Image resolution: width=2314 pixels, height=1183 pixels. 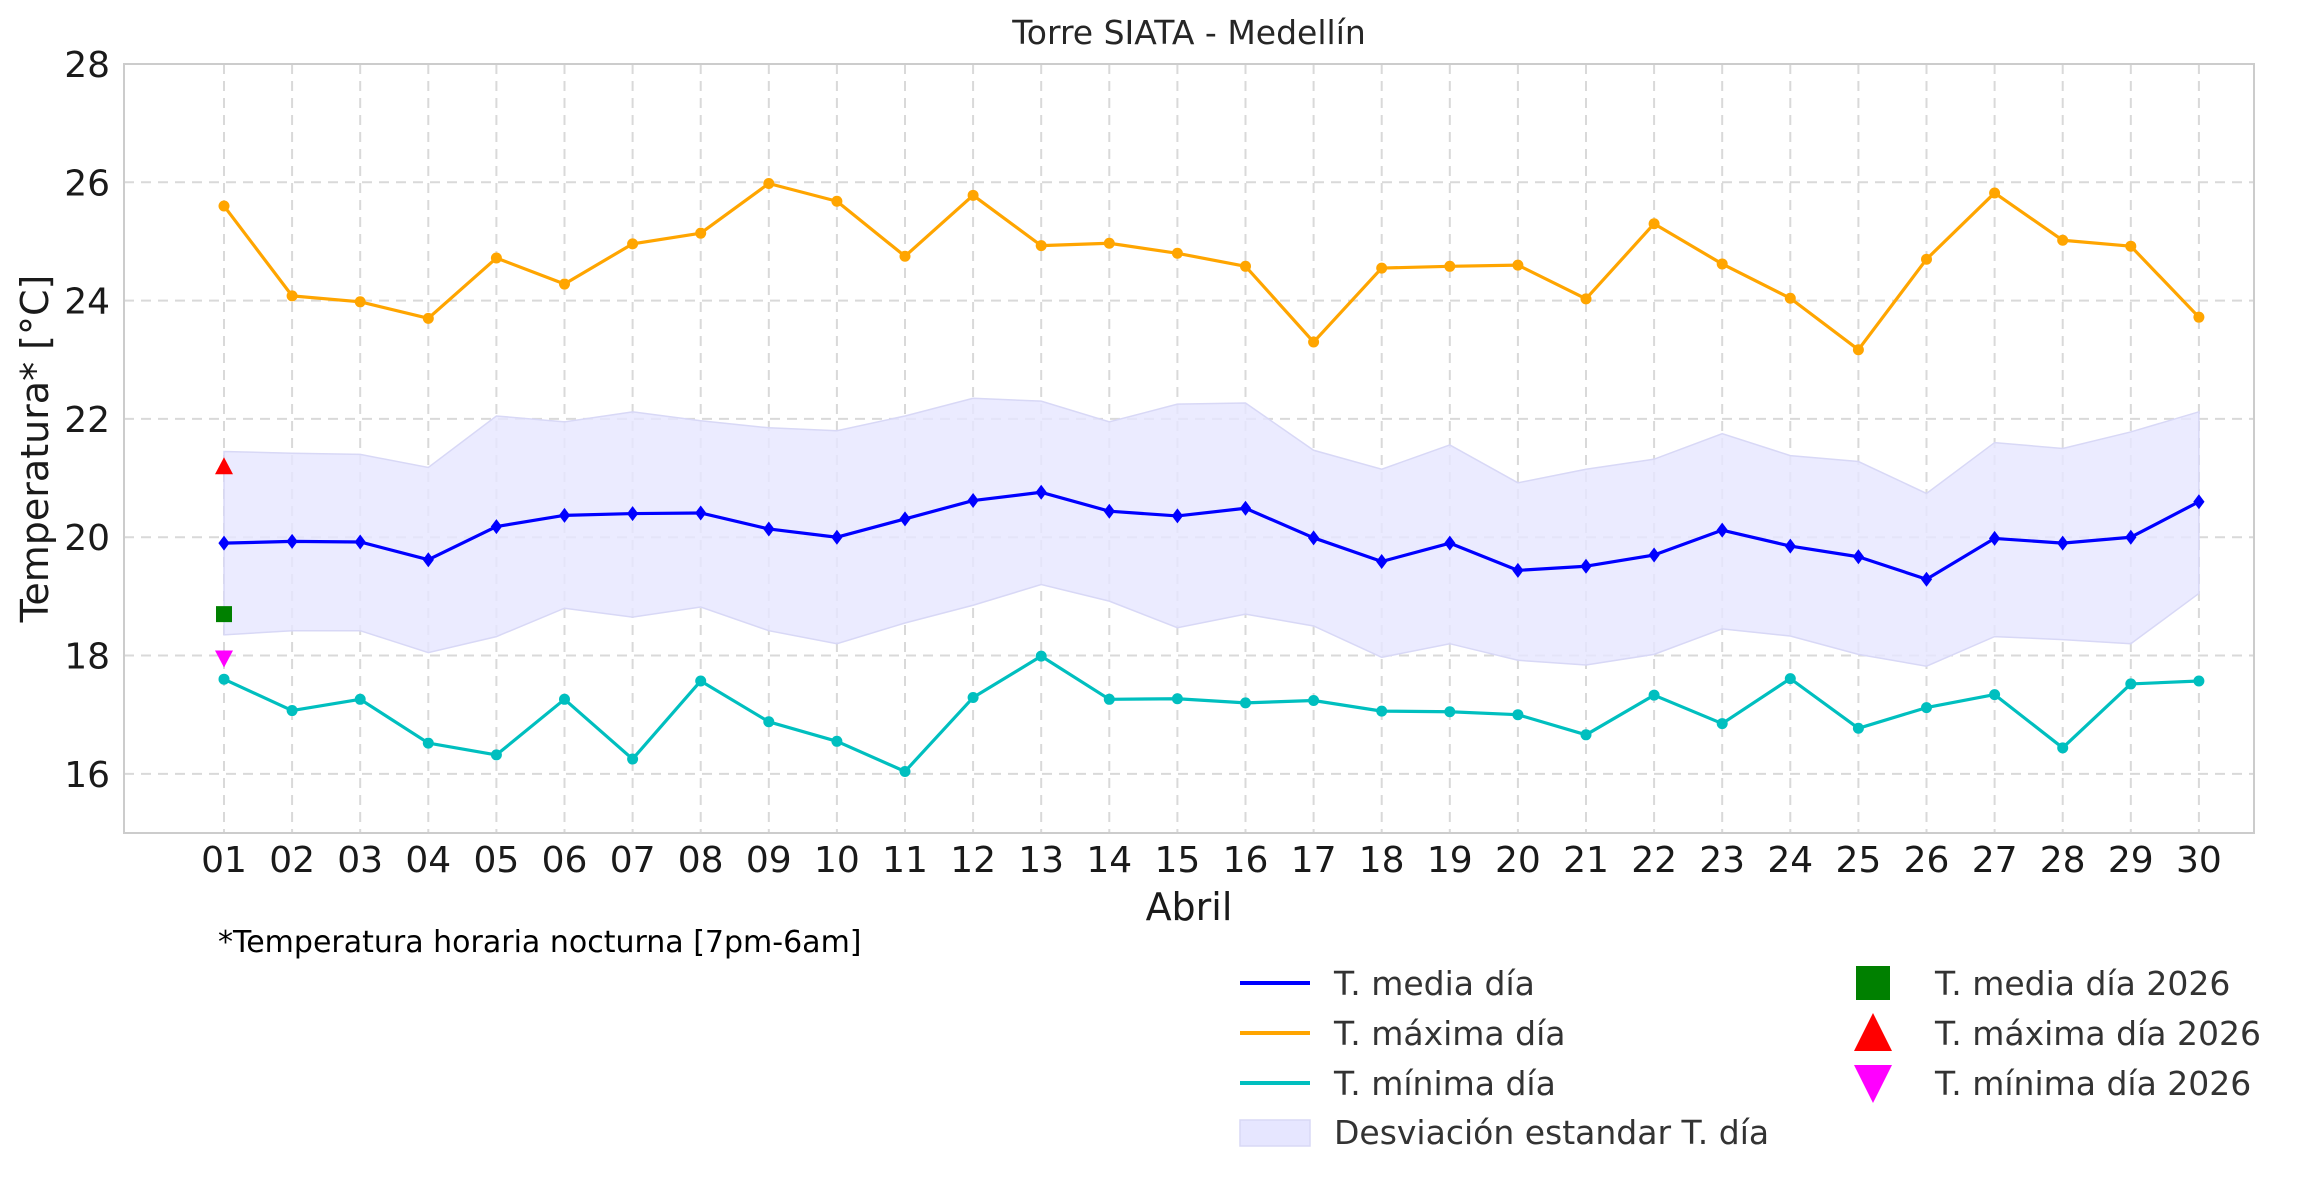 I want to click on x-tick-label: 26, so click(x=1927, y=860).